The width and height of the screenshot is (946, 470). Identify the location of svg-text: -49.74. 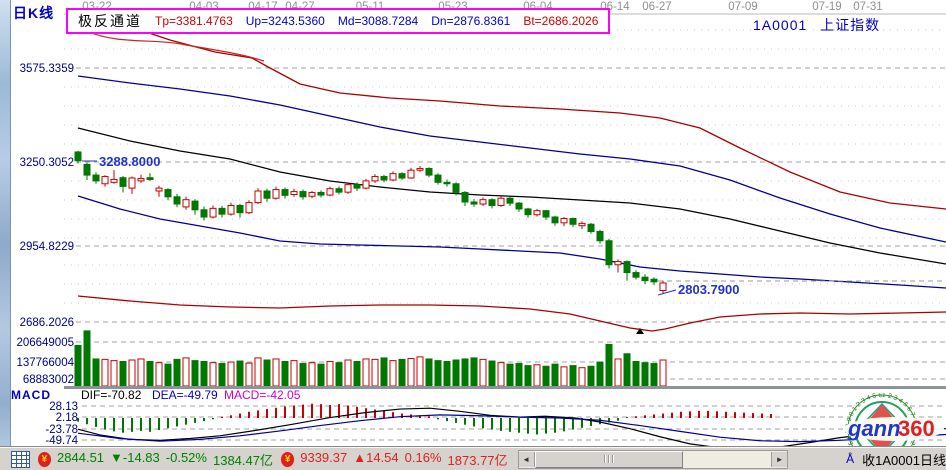
(61, 441).